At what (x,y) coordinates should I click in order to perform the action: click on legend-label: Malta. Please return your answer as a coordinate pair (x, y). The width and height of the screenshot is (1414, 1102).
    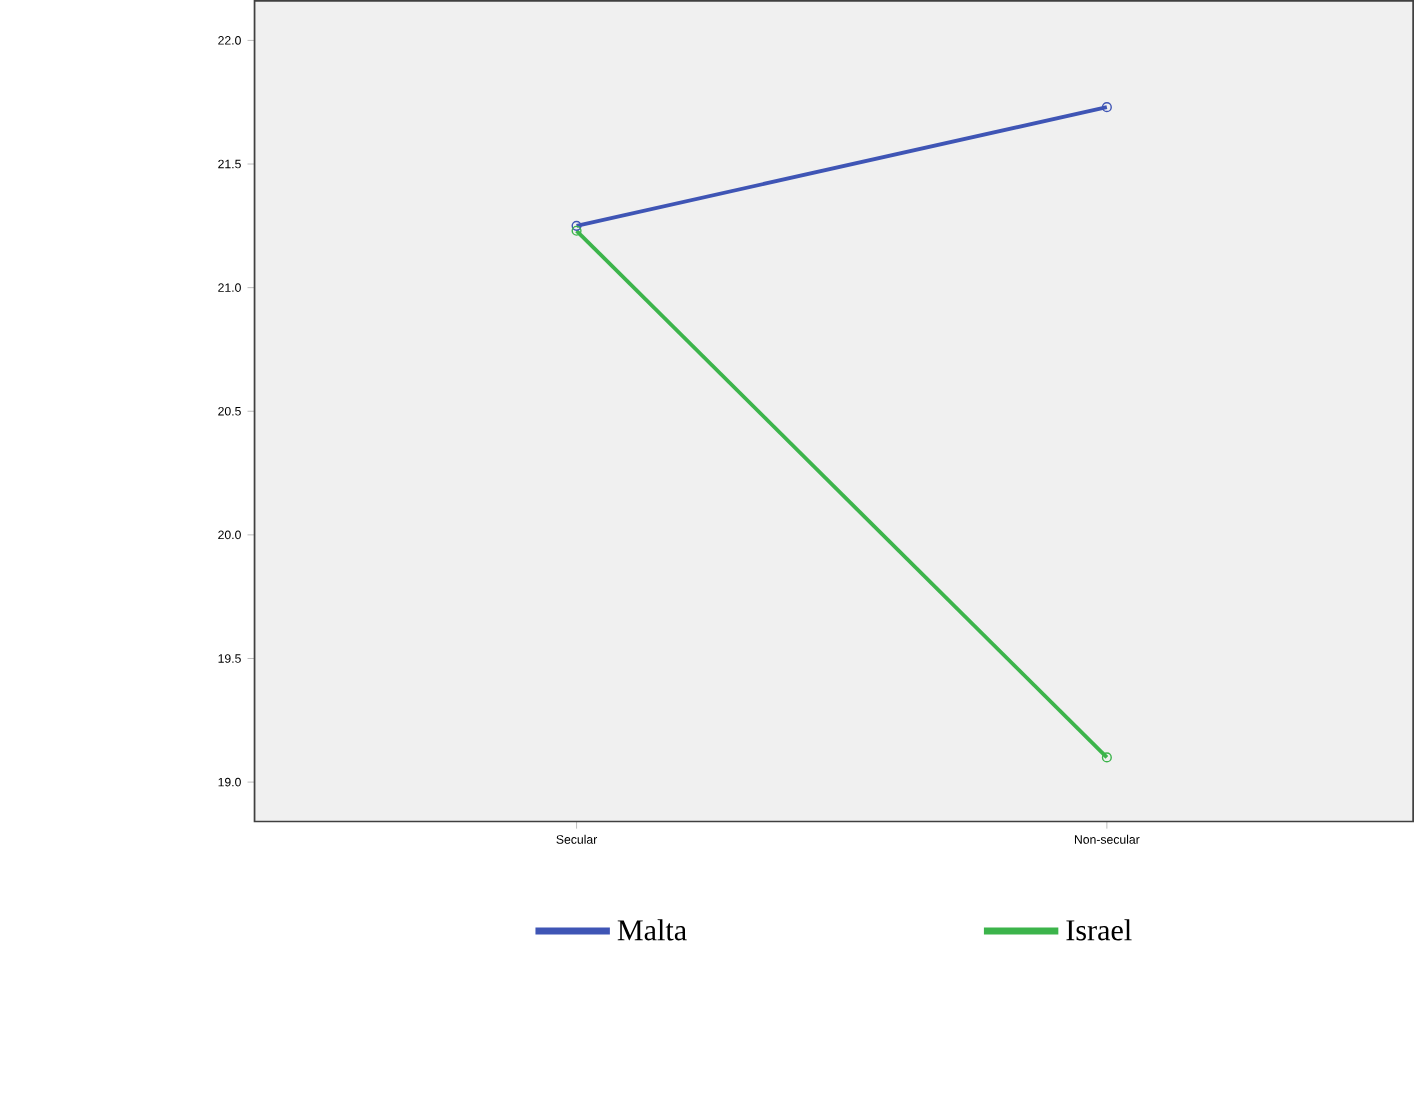
    Looking at the image, I should click on (652, 930).